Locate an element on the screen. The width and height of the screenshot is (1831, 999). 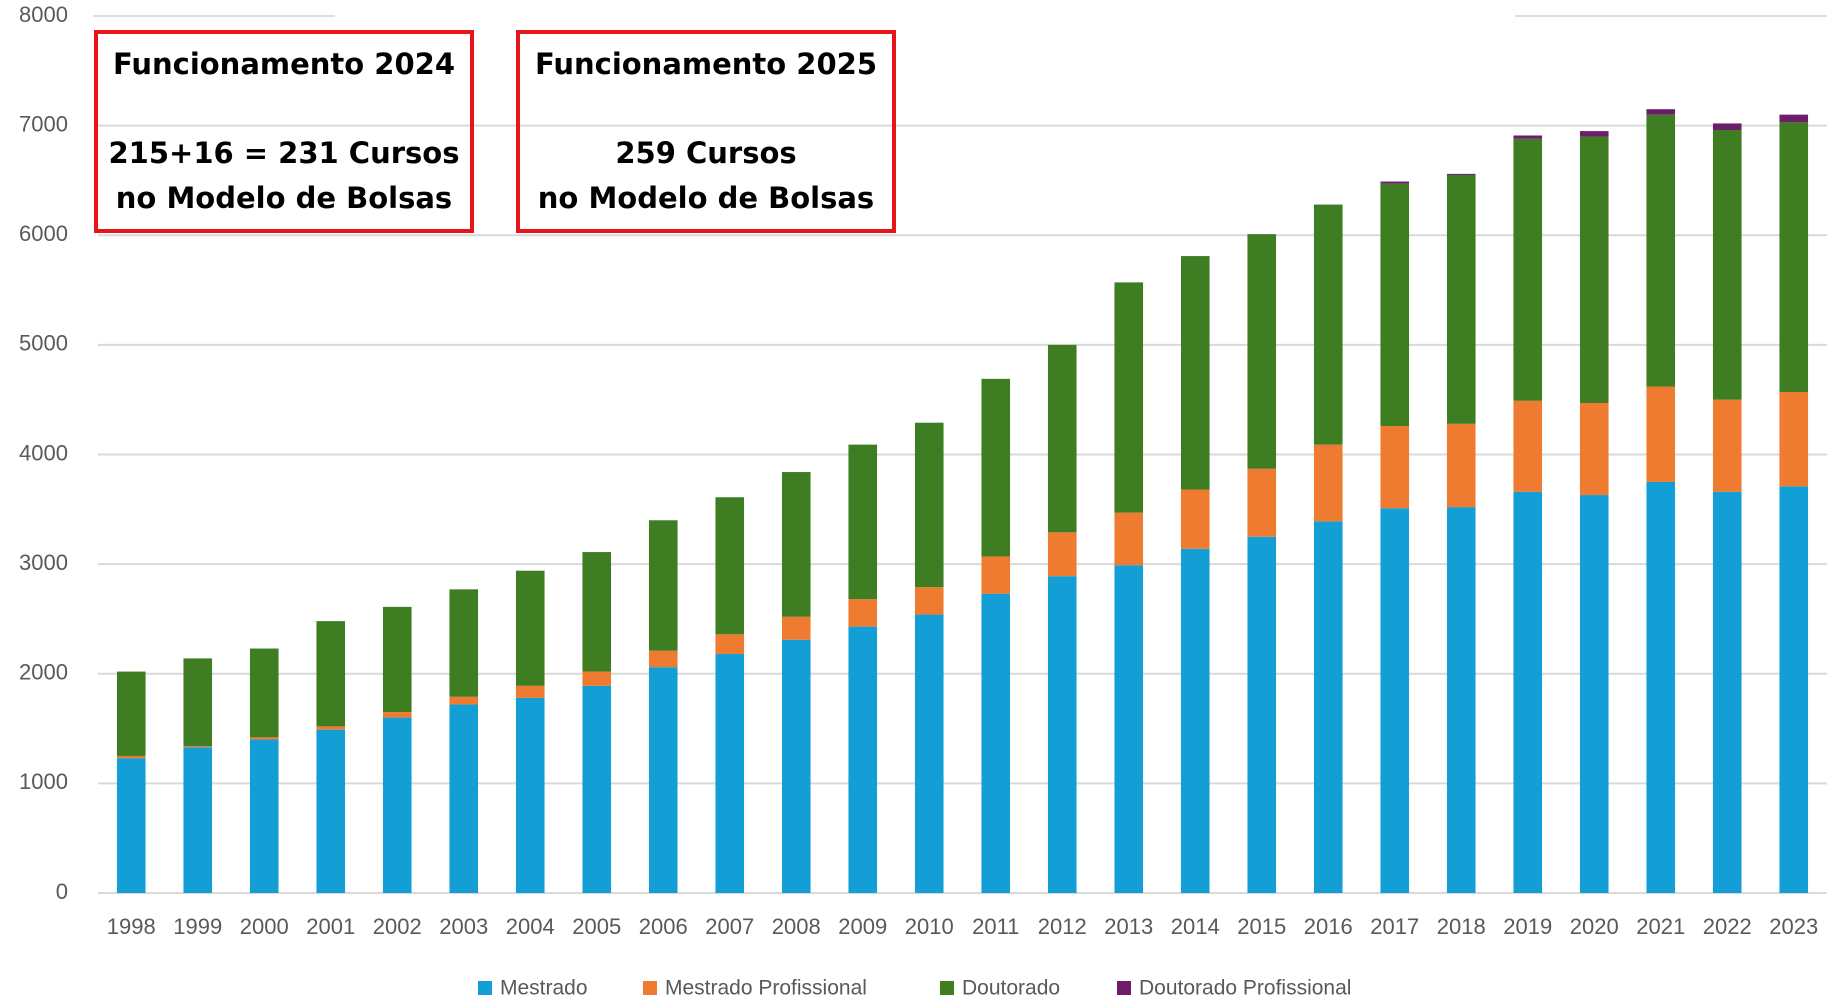
legend-label: Mestrado Profissional is located at coordinates (766, 988).